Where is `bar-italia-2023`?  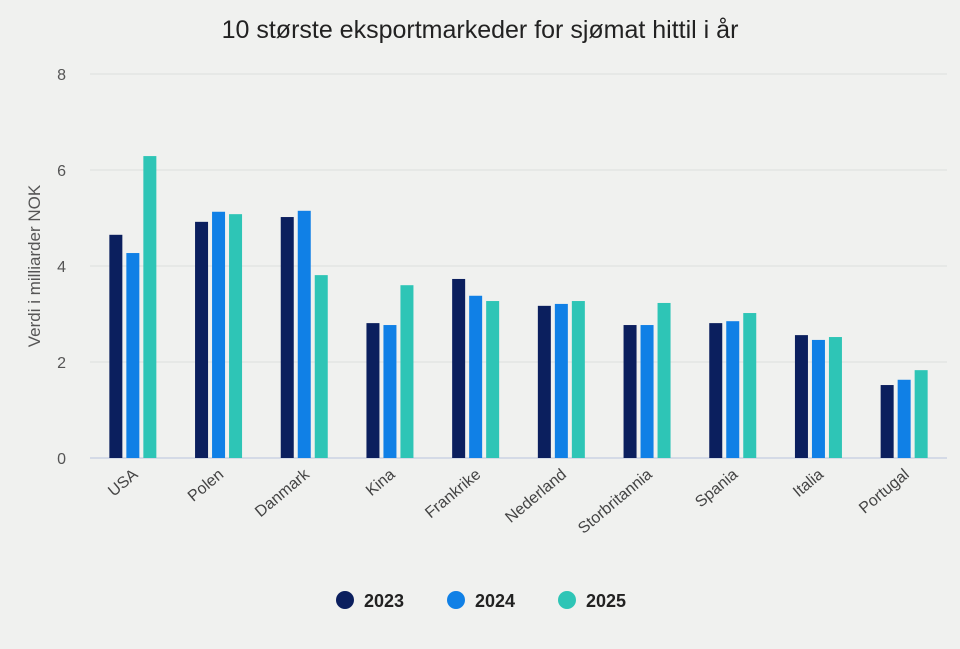
bar-italia-2023 is located at coordinates (801, 396).